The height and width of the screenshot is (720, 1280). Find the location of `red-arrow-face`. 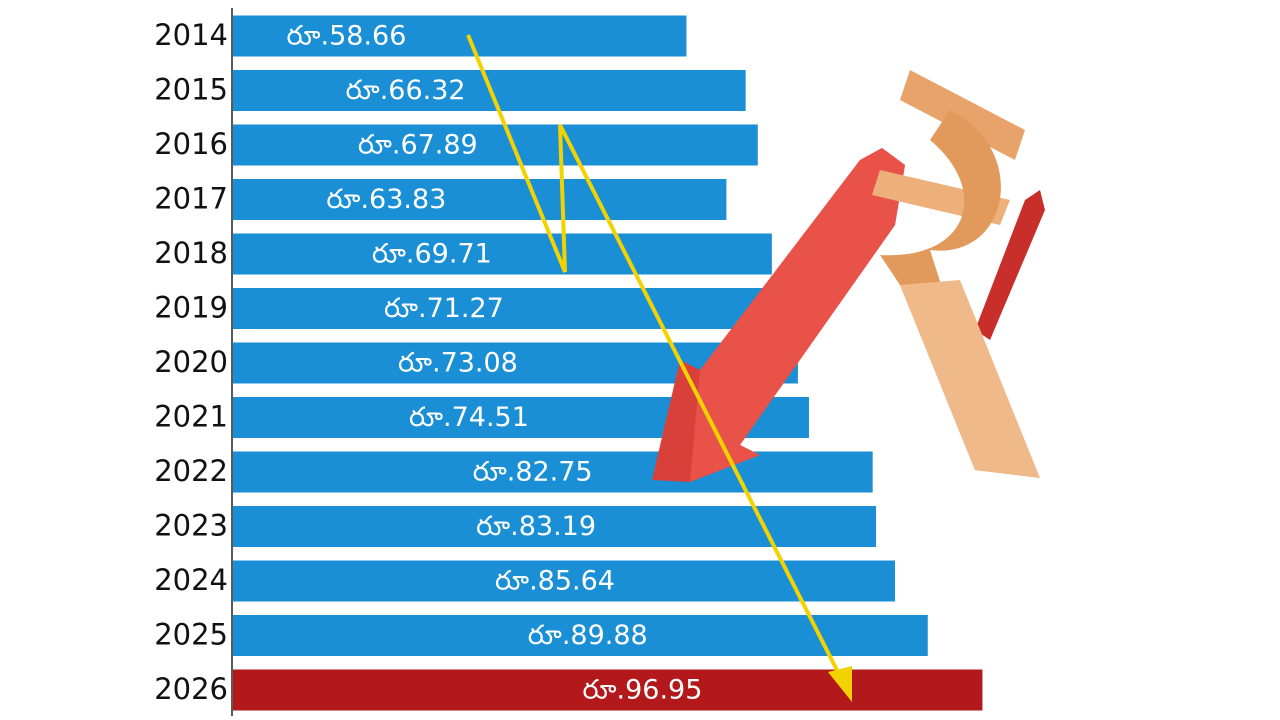

red-arrow-face is located at coordinates (797, 315).